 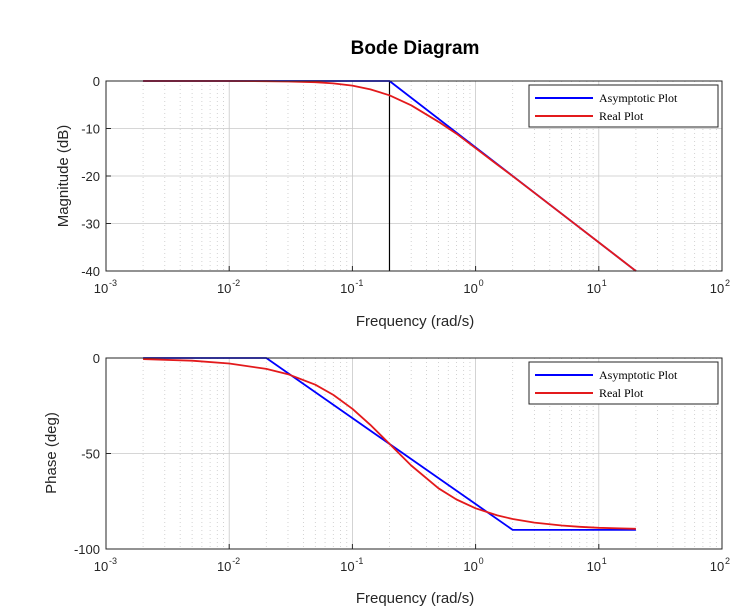 I want to click on phase-xlabel: Frequency (rad/s), so click(x=415, y=598).